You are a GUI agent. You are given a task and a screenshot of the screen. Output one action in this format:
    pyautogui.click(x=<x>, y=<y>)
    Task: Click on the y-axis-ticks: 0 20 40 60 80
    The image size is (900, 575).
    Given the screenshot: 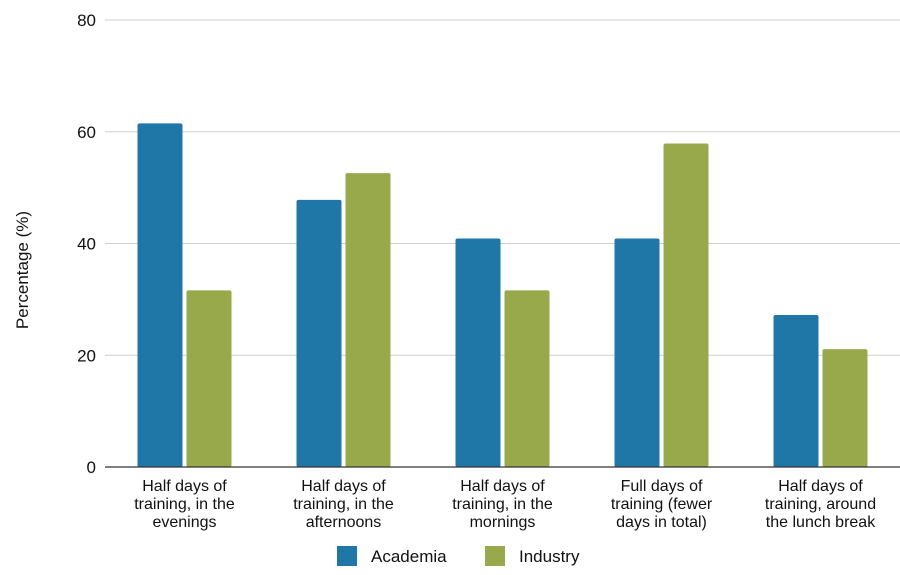 What is the action you would take?
    pyautogui.click(x=86, y=244)
    